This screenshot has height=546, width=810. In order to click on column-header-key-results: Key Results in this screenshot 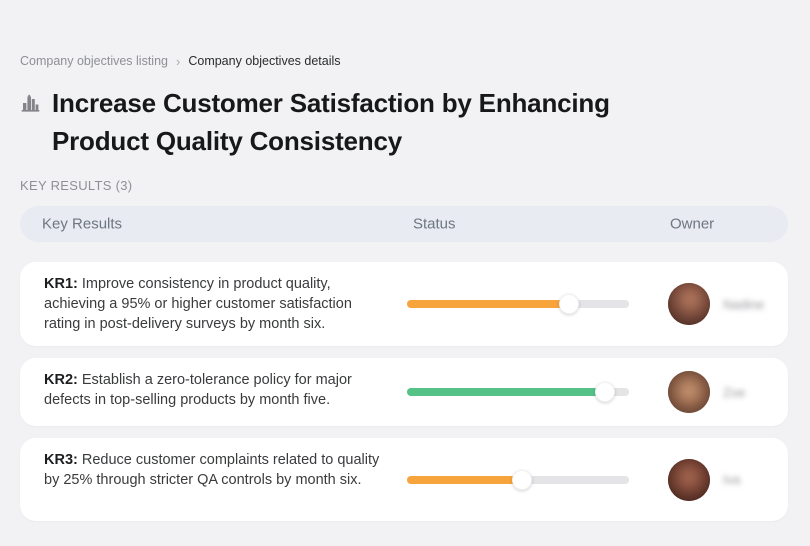, I will do `click(82, 224)`.